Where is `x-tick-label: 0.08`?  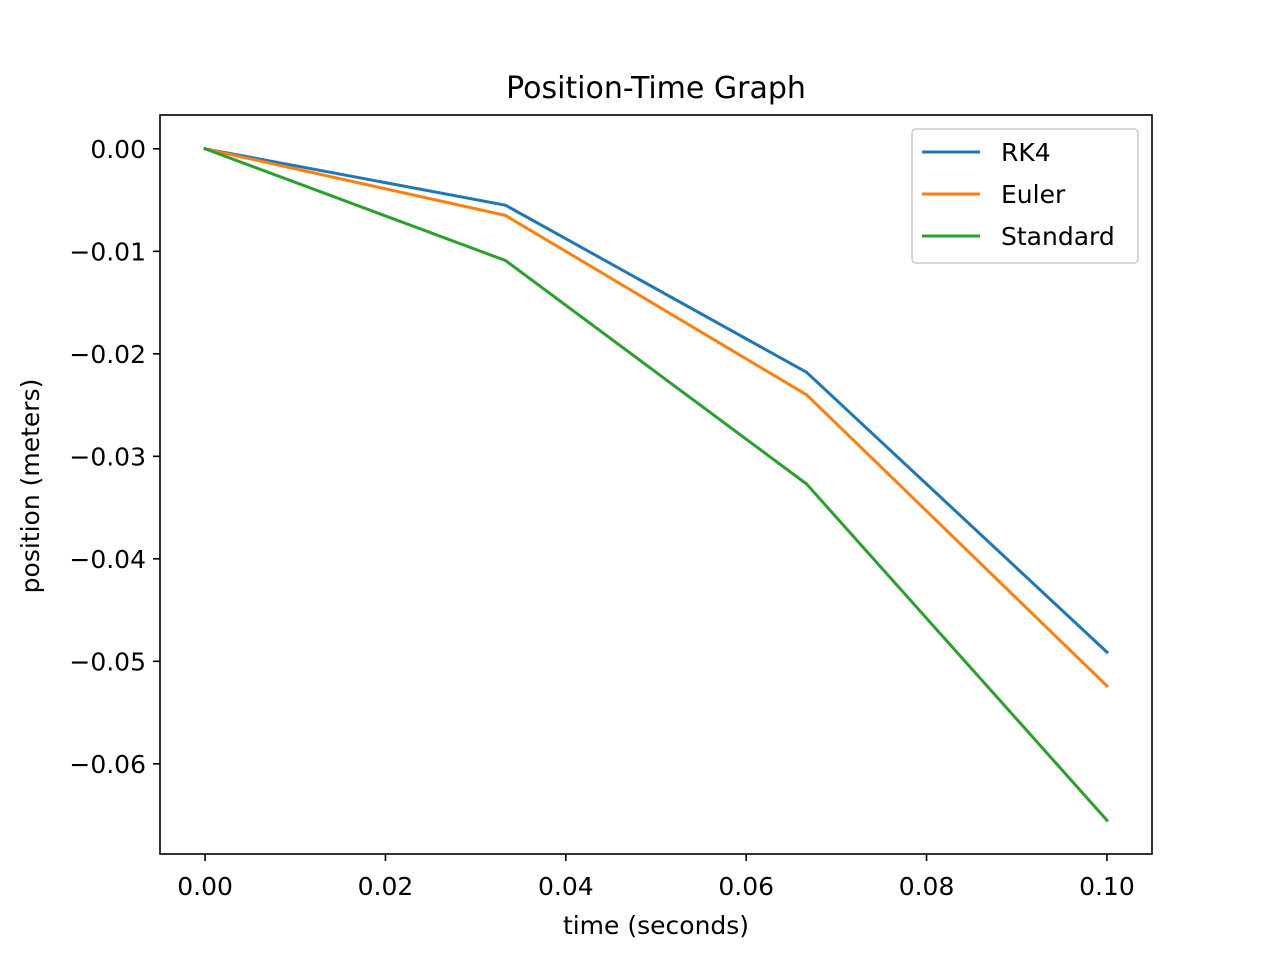 x-tick-label: 0.08 is located at coordinates (927, 886).